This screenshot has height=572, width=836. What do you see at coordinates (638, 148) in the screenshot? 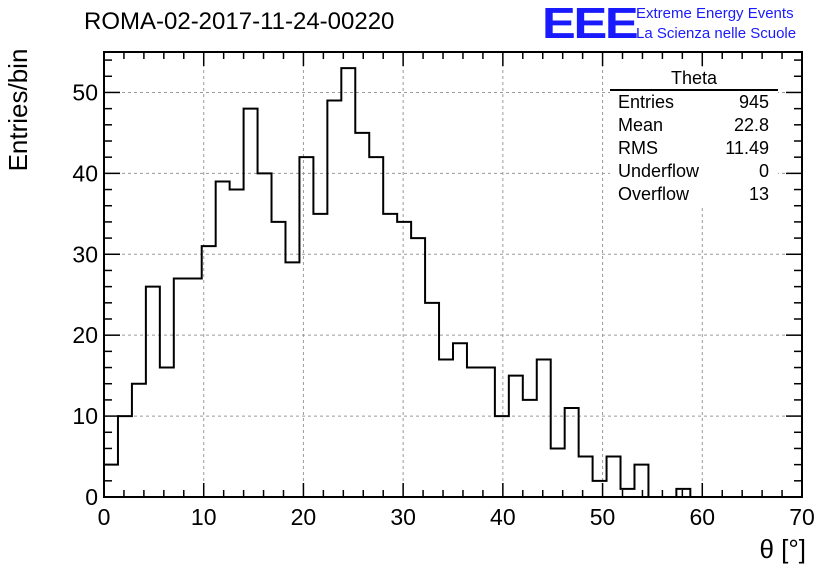
I see `stats-label: RMS` at bounding box center [638, 148].